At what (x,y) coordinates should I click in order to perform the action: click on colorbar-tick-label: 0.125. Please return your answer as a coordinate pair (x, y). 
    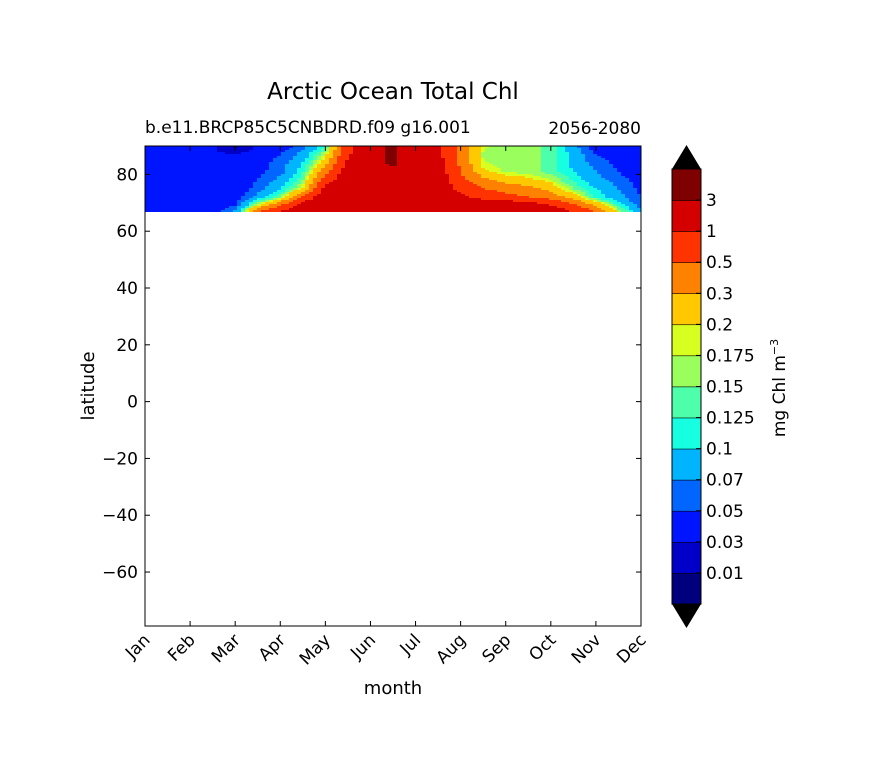
    Looking at the image, I should click on (730, 419).